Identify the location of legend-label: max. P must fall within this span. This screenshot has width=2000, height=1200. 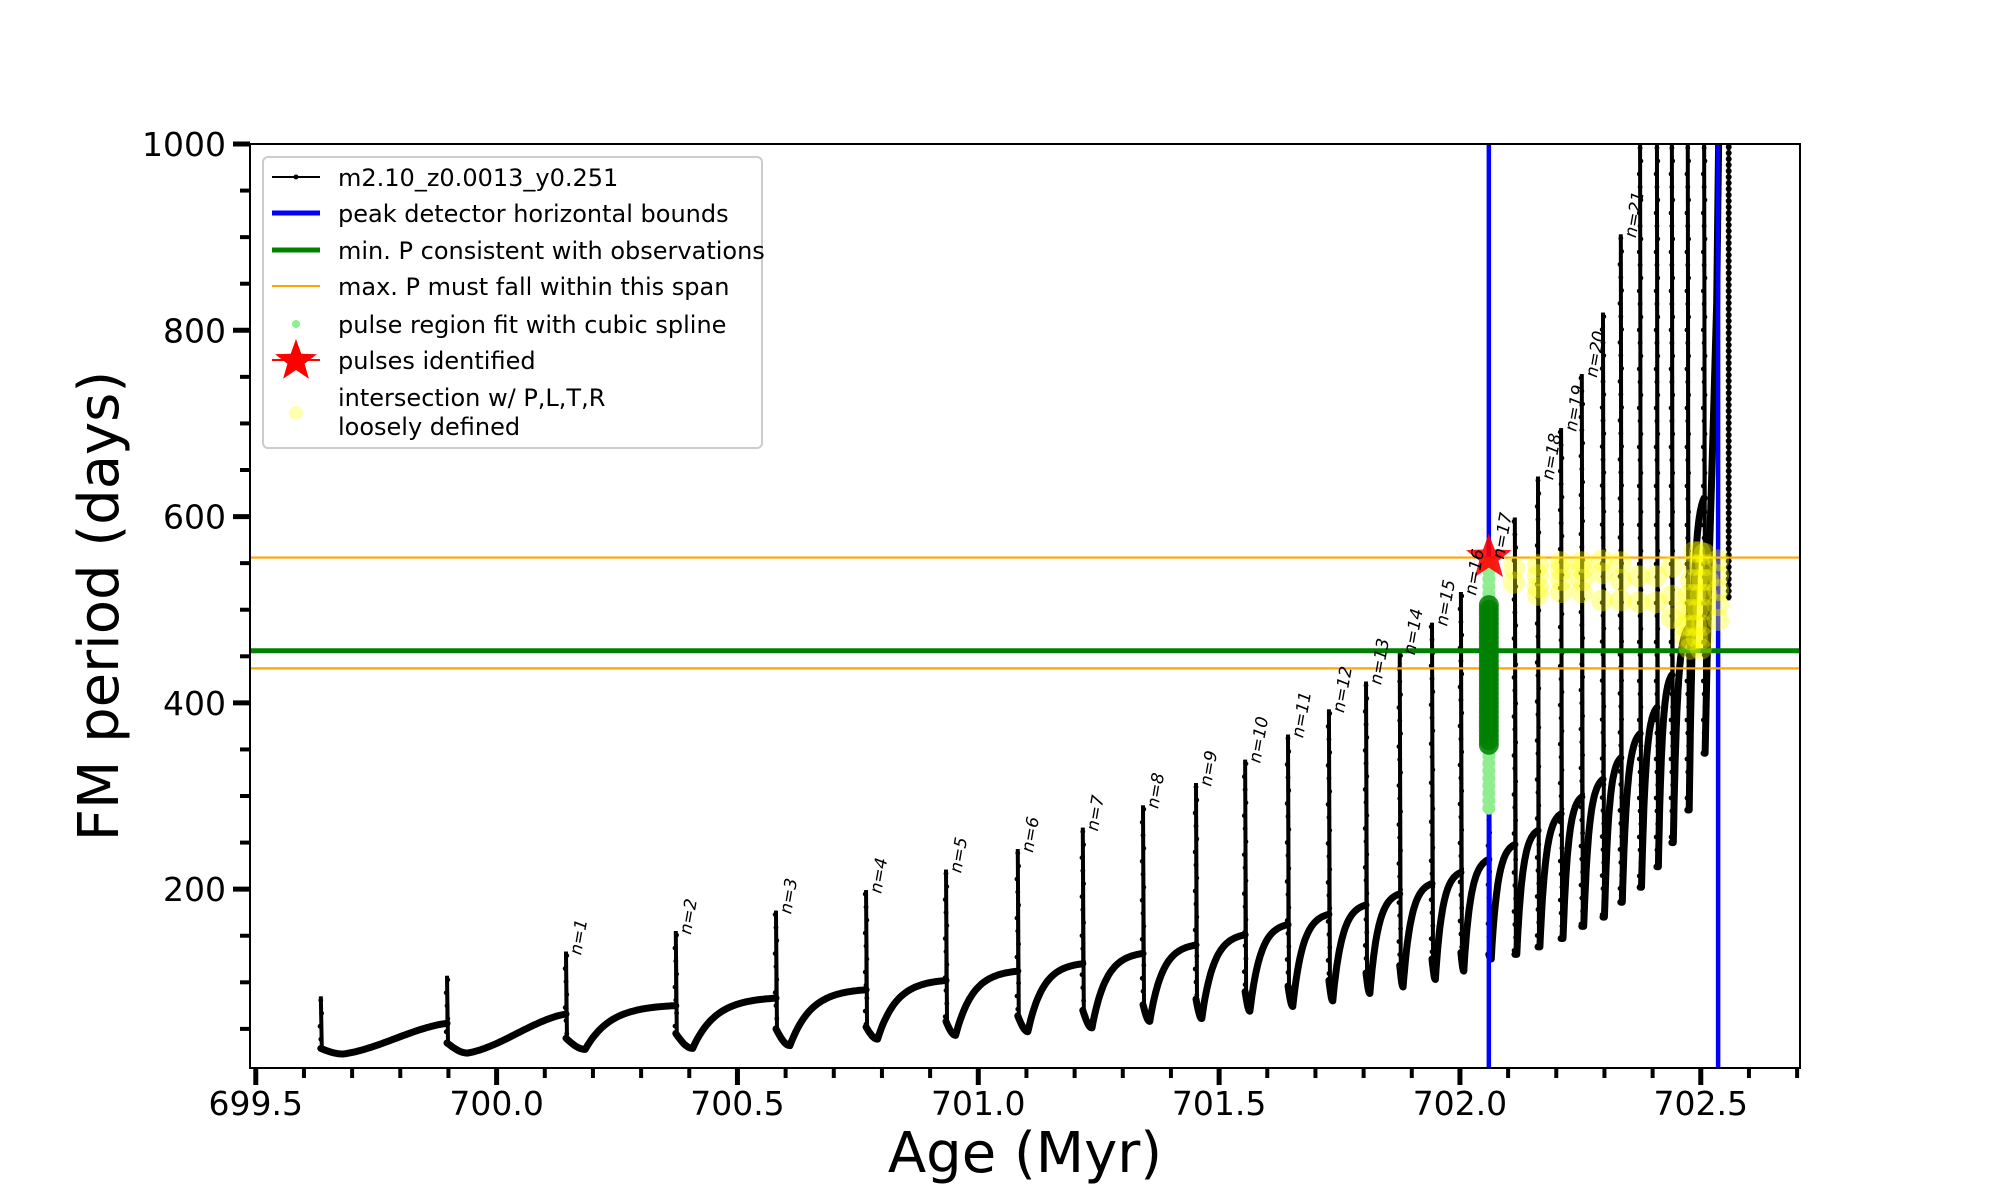
(533, 287).